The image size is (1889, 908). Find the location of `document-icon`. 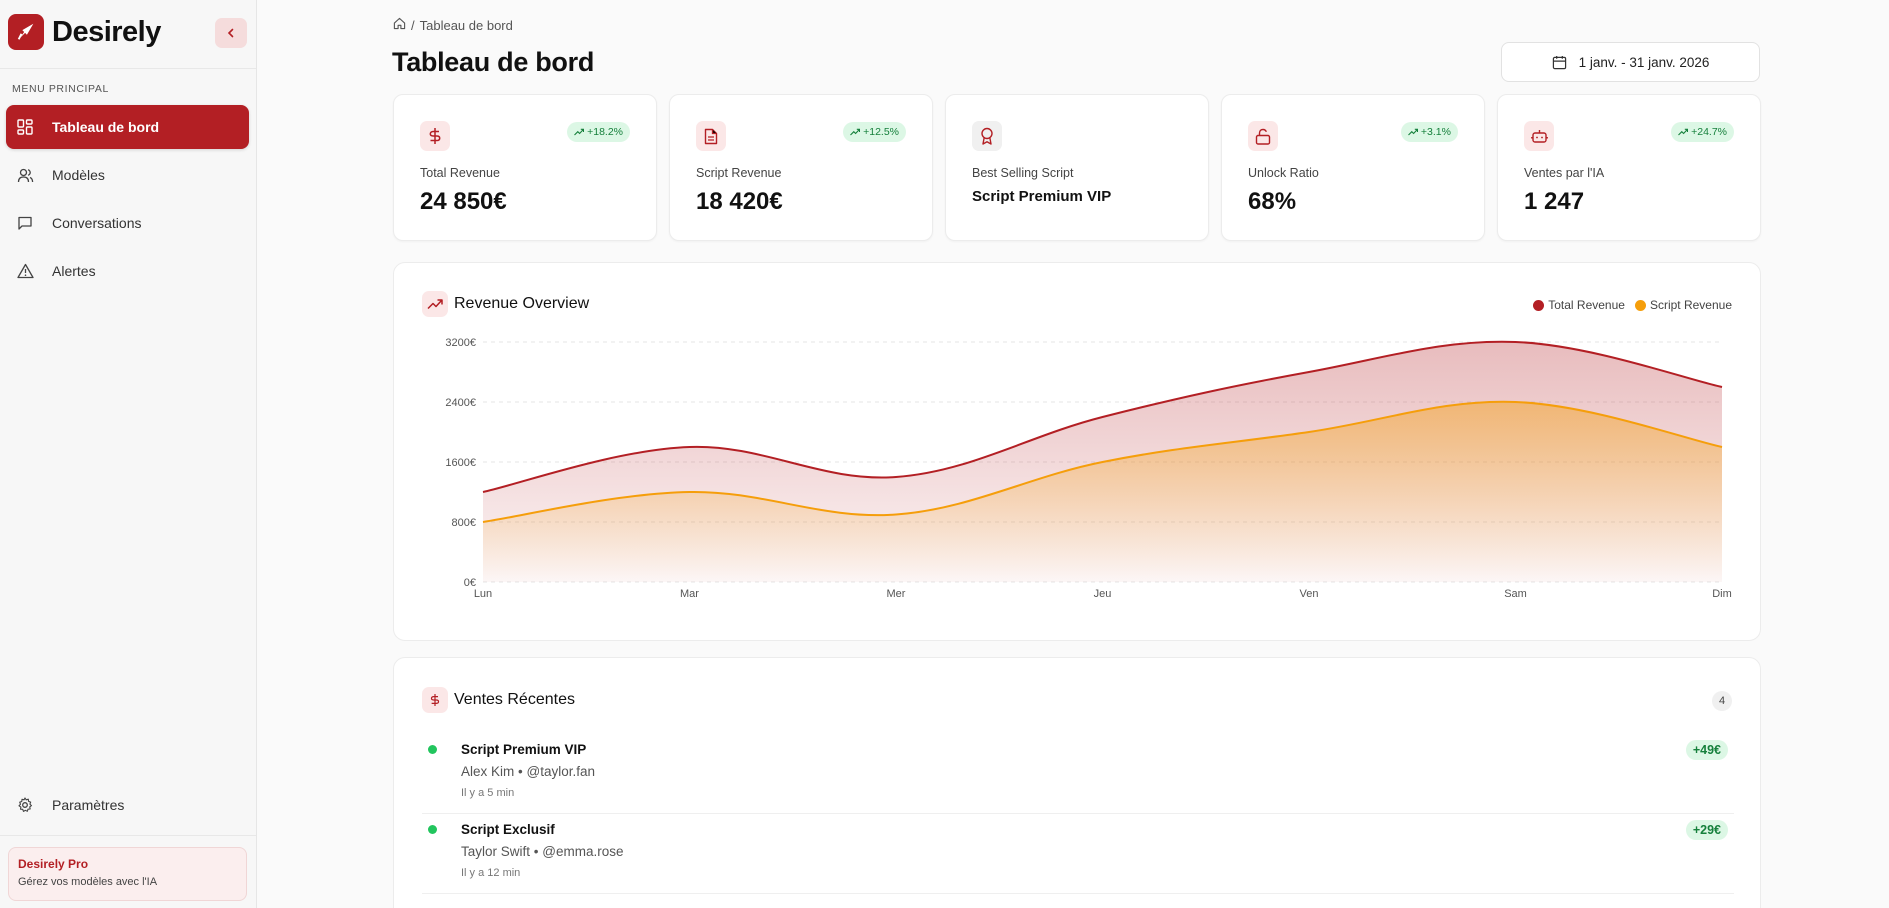

document-icon is located at coordinates (711, 136).